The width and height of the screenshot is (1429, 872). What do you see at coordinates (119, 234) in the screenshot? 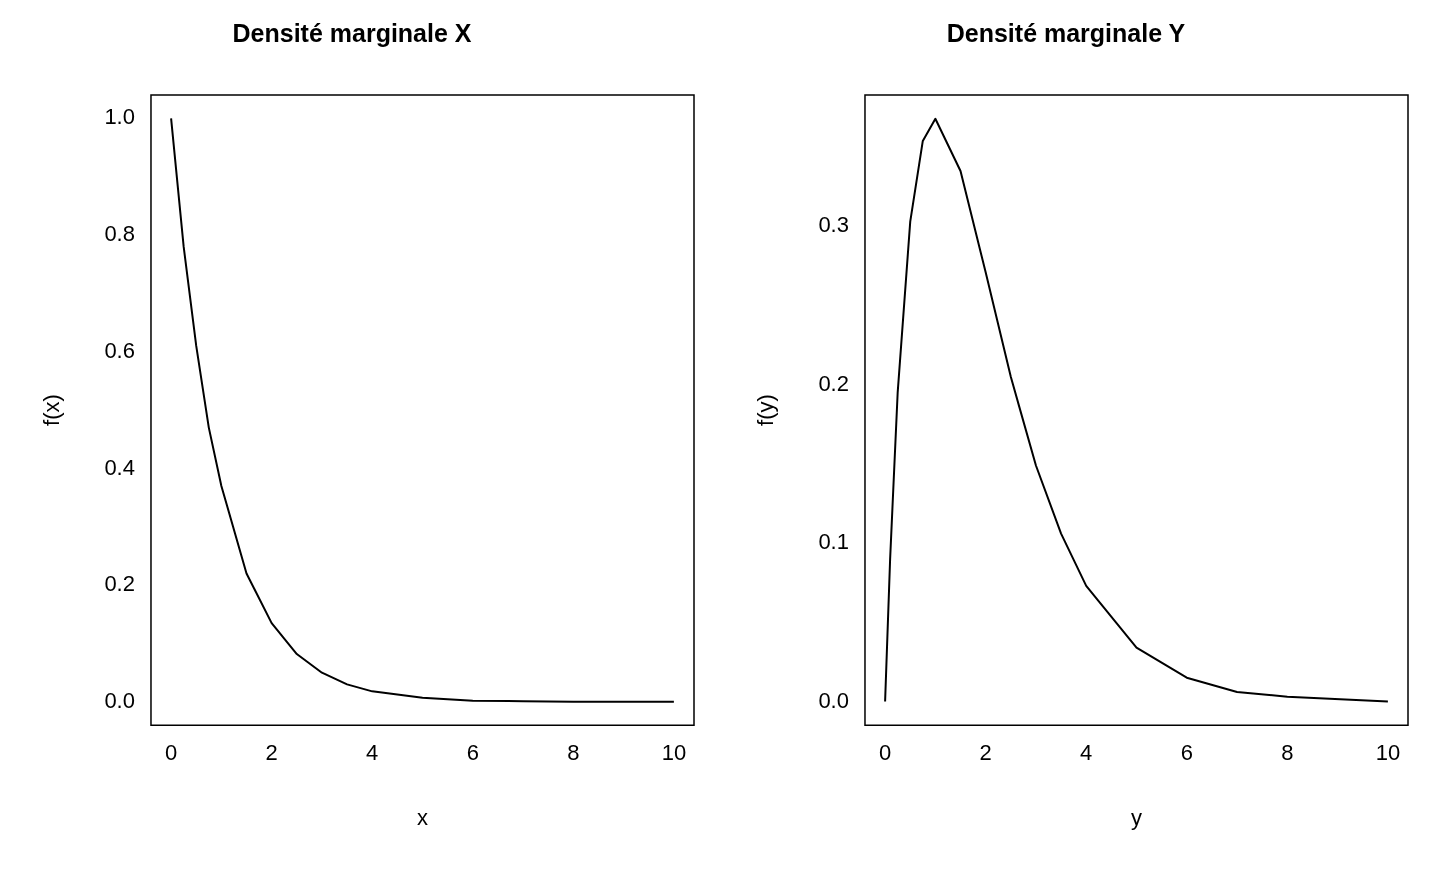
I see `y-tick-label: 0.8` at bounding box center [119, 234].